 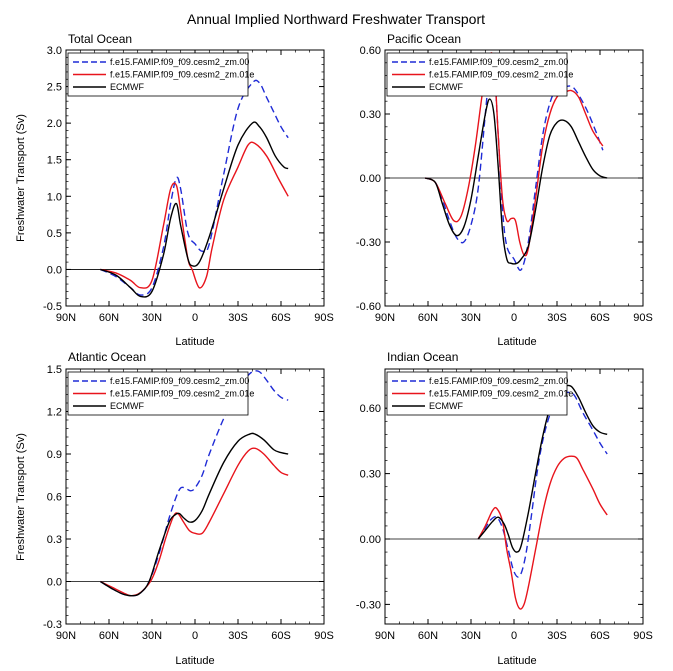 What do you see at coordinates (54, 540) in the screenshot?
I see `y-tick-label: 0.3` at bounding box center [54, 540].